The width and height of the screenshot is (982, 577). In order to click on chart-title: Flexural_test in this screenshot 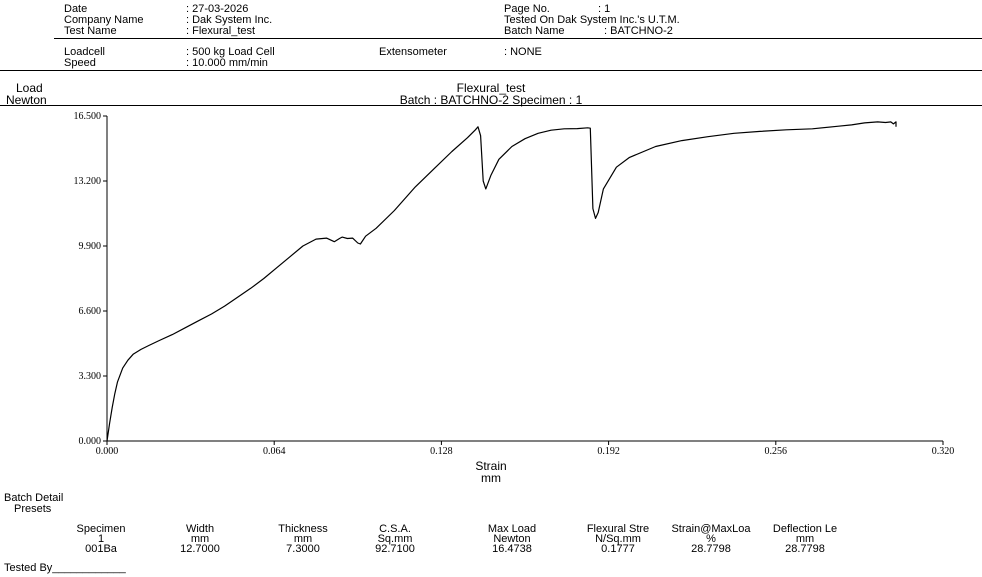, I will do `click(491, 88)`.